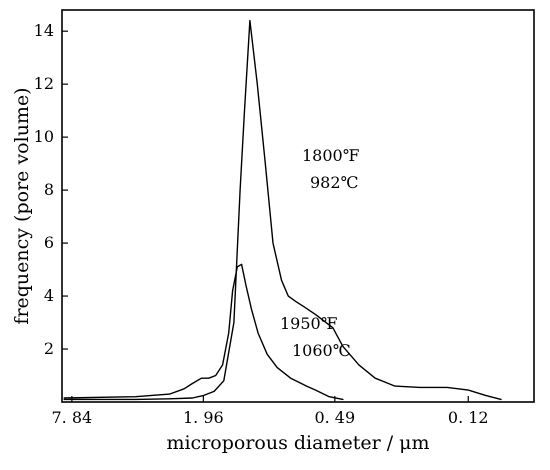 Image resolution: width=550 pixels, height=470 pixels. I want to click on series-1-annotation-1: 1800℉, so click(331, 155).